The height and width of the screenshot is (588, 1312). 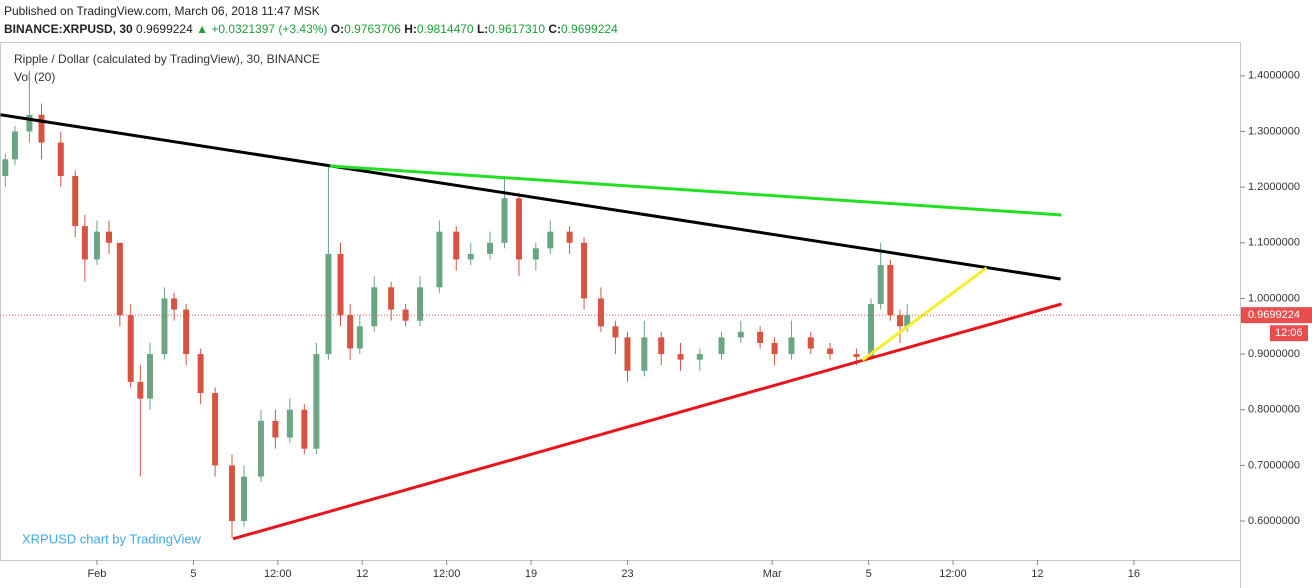 I want to click on x-tick-label: Mar, so click(x=772, y=574).